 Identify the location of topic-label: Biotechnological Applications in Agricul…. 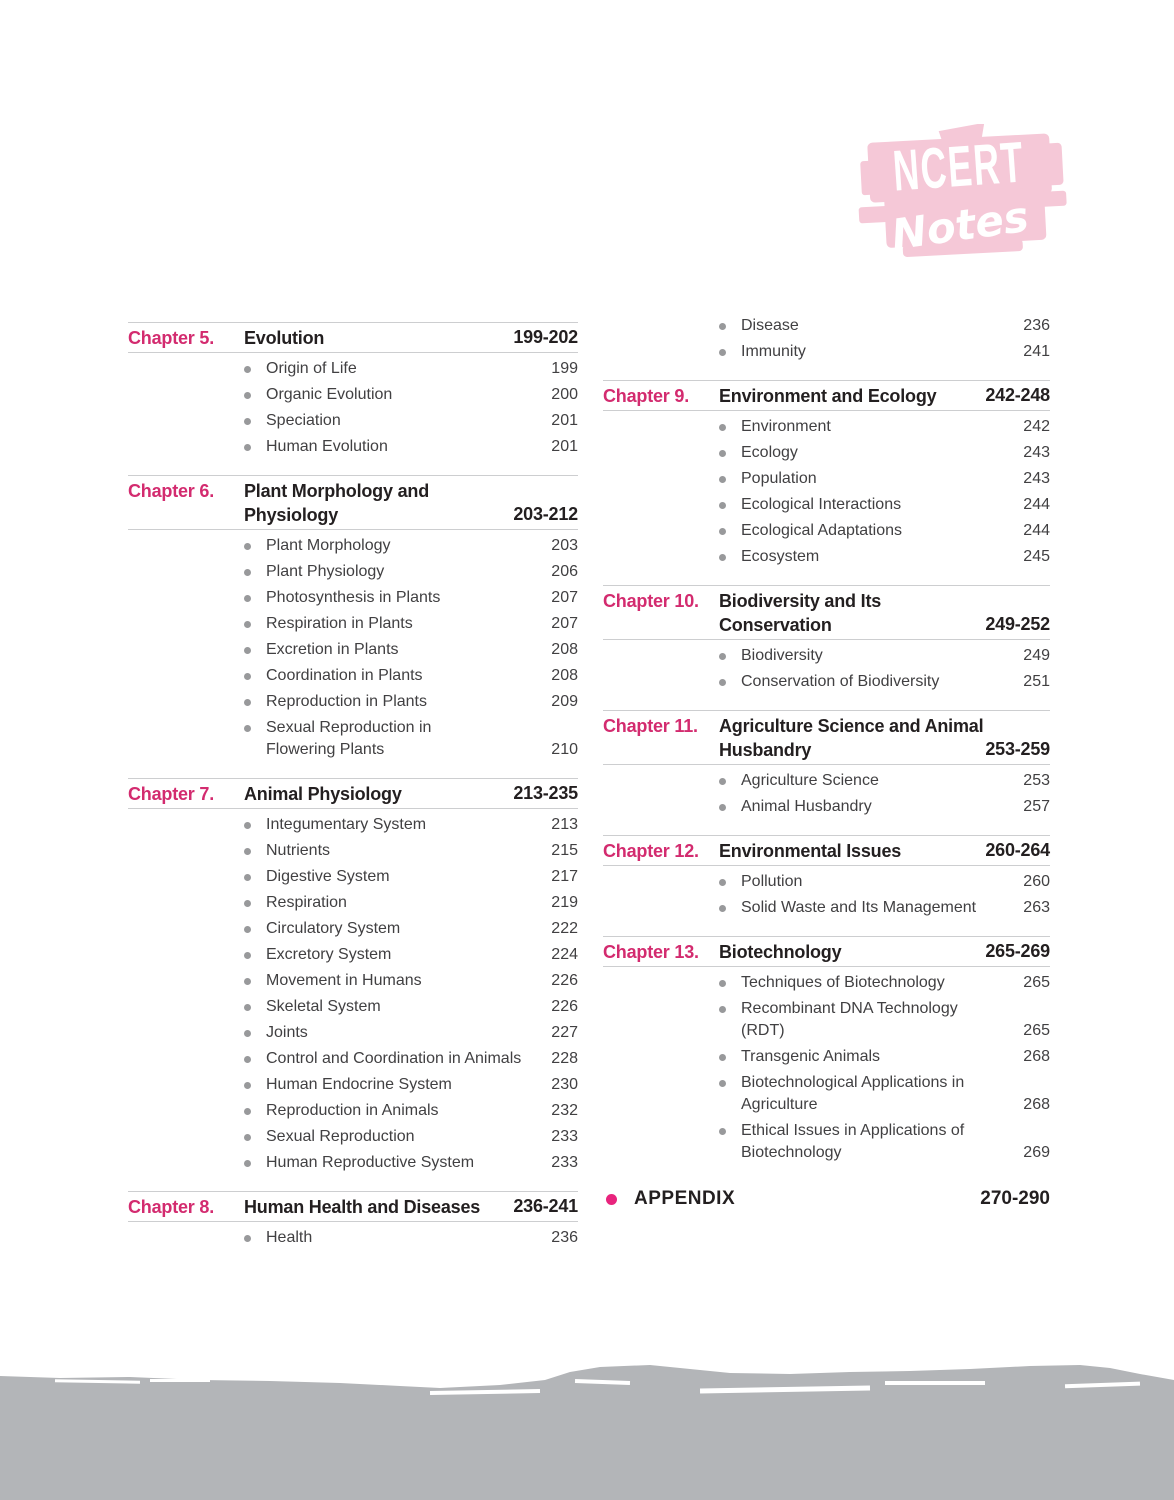
(853, 1093).